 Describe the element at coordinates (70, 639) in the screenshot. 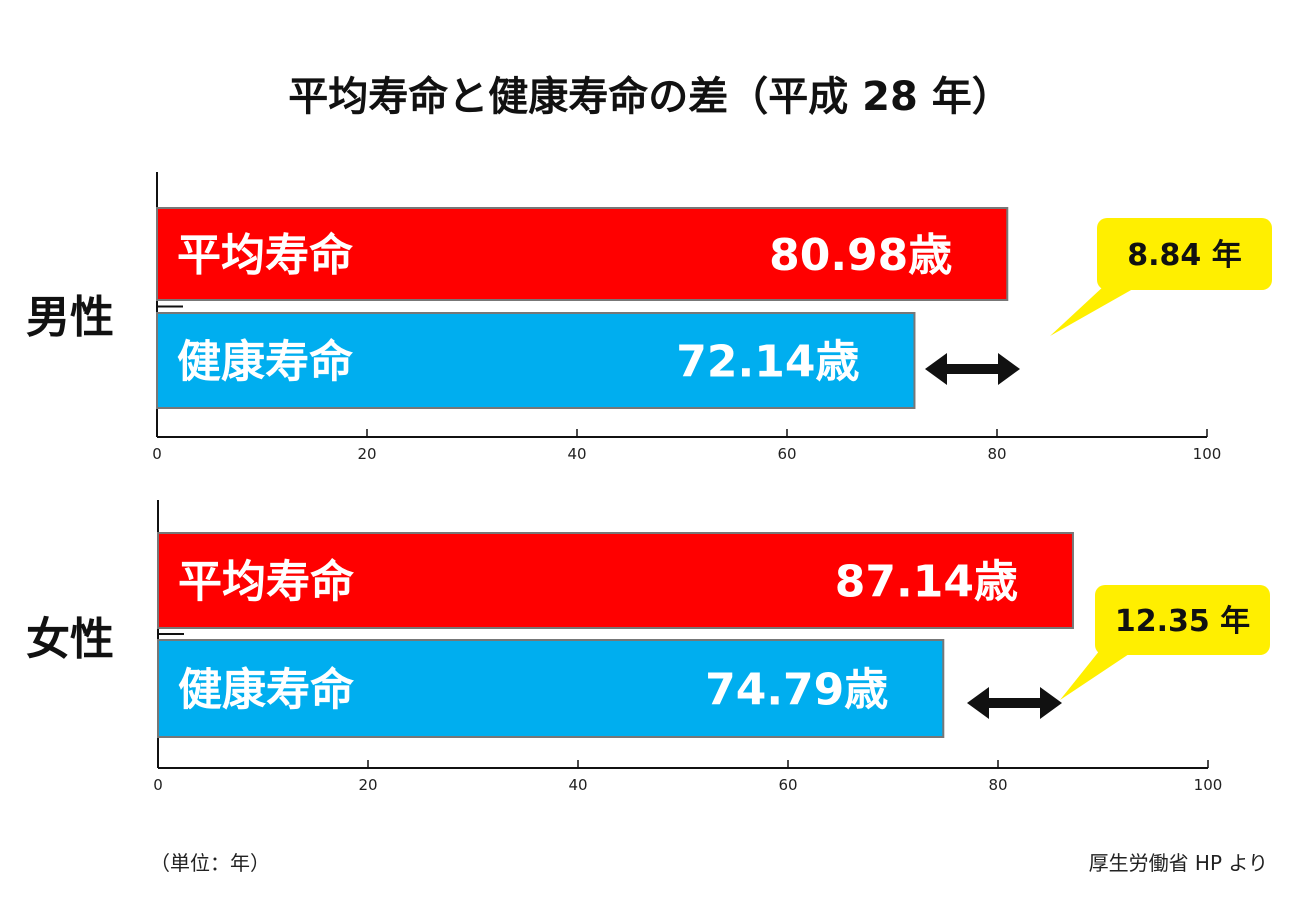

I see `group-label: 女性` at that location.